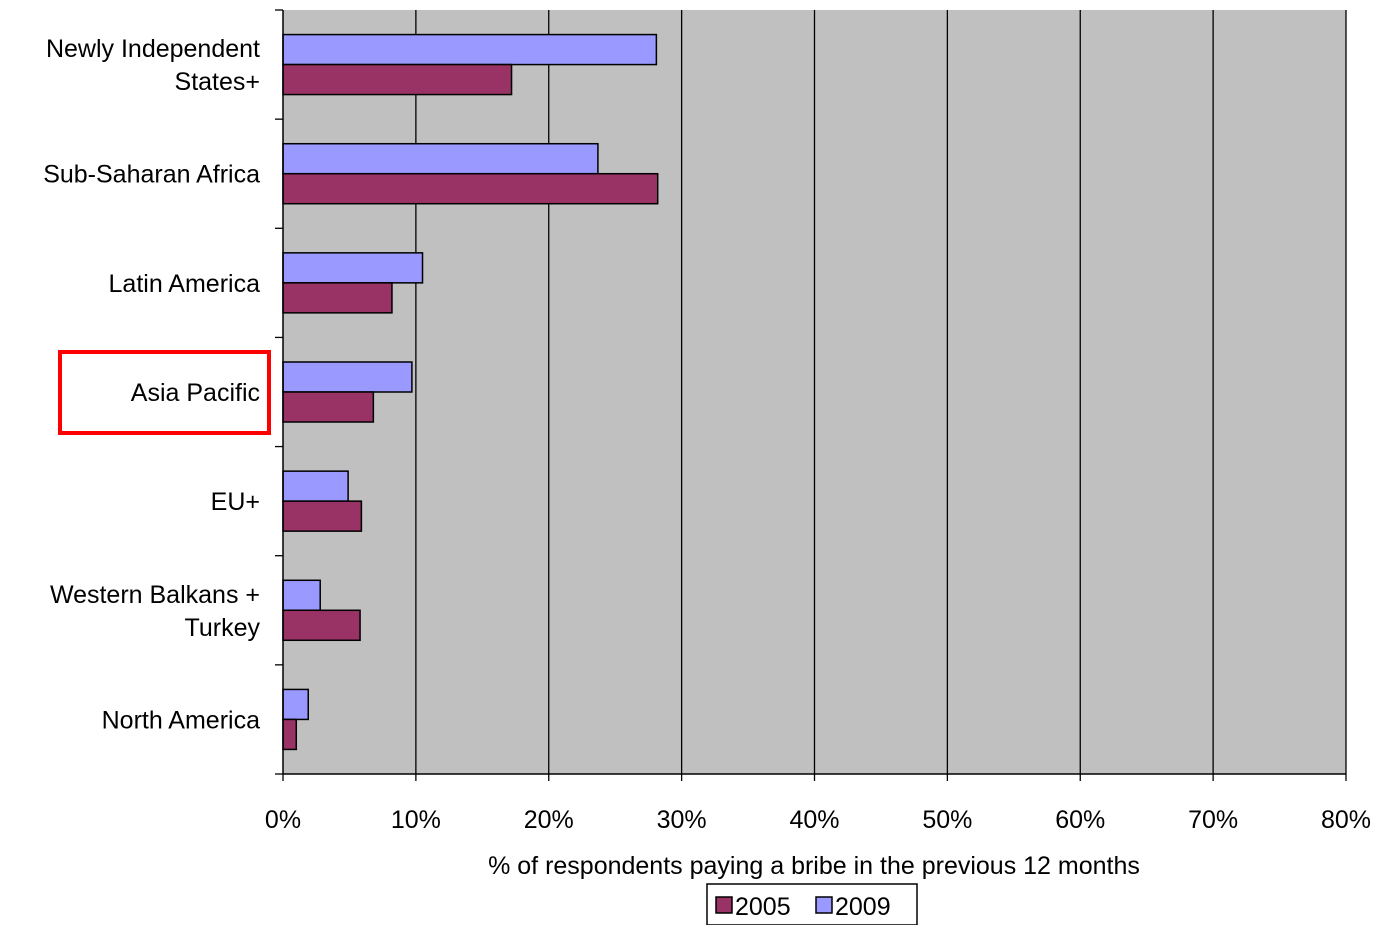 This screenshot has width=1379, height=925. Describe the element at coordinates (283, 820) in the screenshot. I see `x-tick-label: 0%` at that location.